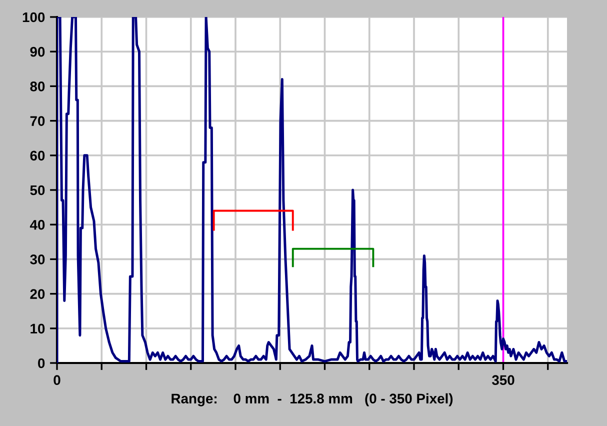  What do you see at coordinates (41, 363) in the screenshot?
I see `y-tick-label: 0` at bounding box center [41, 363].